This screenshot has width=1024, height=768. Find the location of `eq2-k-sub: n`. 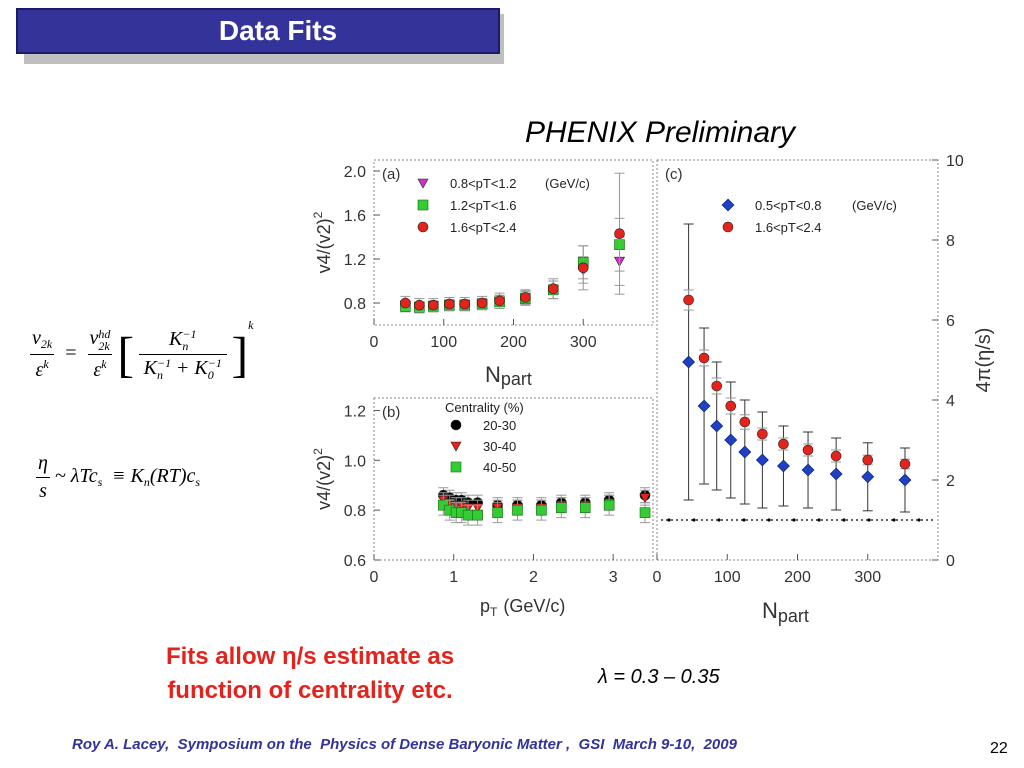

eq2-k-sub: n is located at coordinates (146, 482).